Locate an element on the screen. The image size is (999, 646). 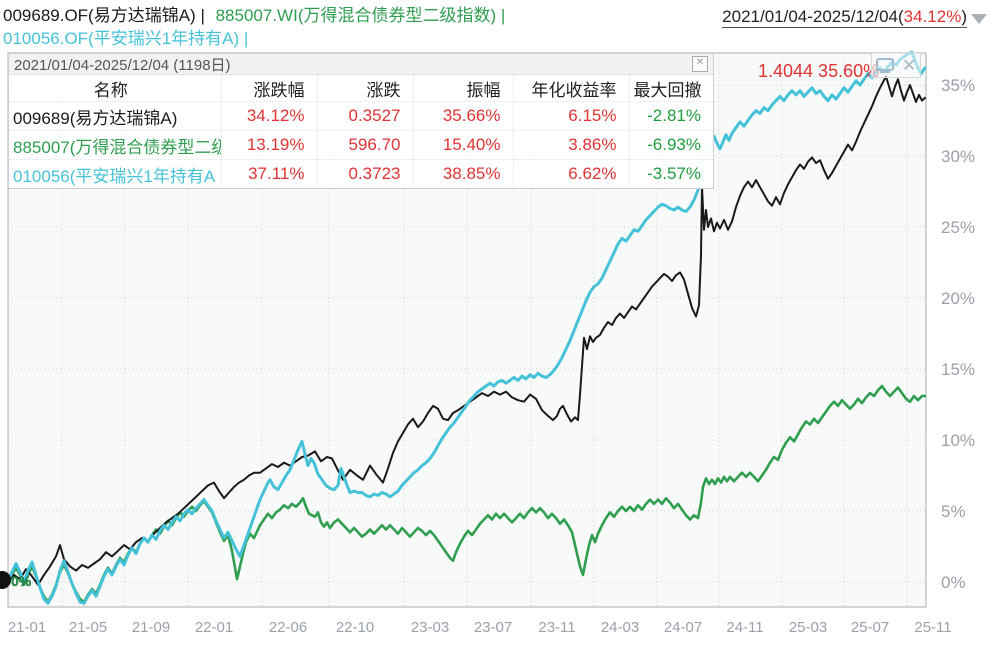
fund-name: 885007(万得混合债券型二级 is located at coordinates (115, 145).